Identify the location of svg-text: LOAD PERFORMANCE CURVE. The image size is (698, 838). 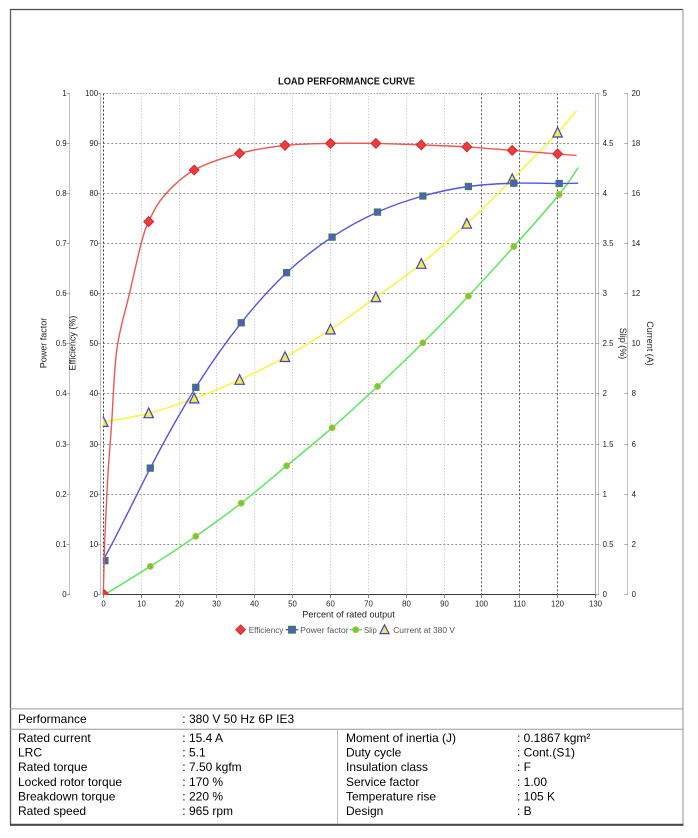
(346, 82).